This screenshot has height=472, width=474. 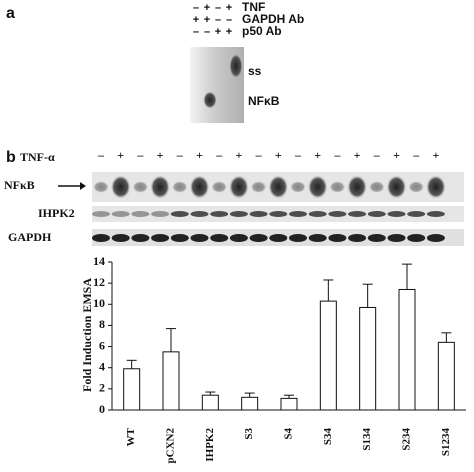 I want to click on y-axis-label: Fold Induction EMSA, so click(x=87, y=335).